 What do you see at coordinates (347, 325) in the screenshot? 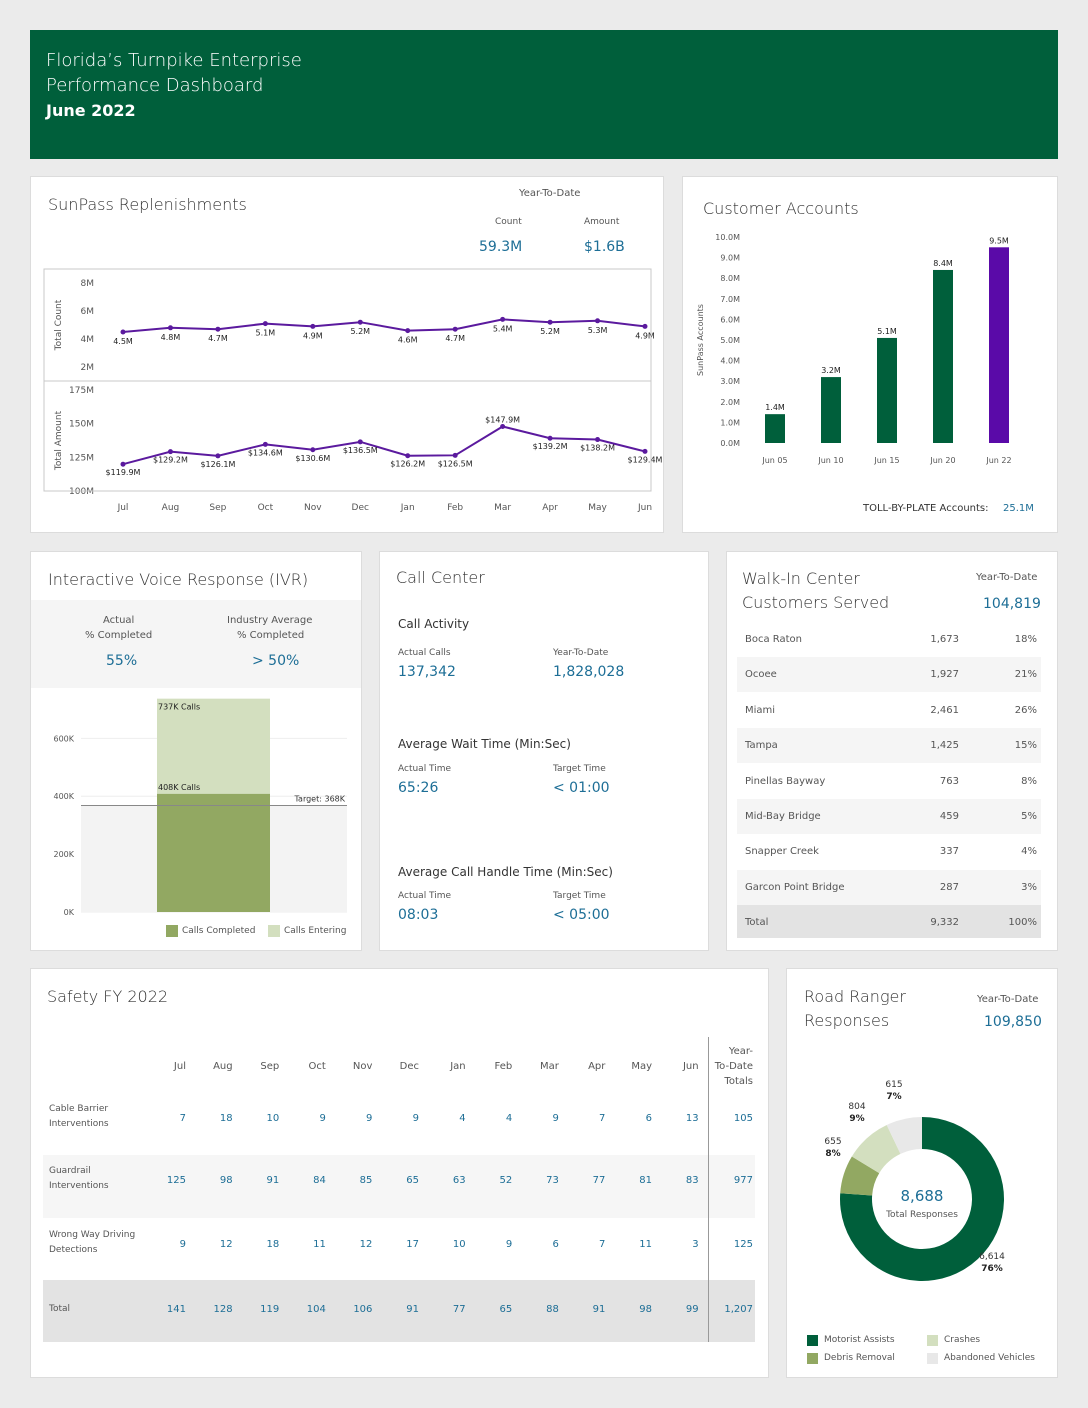
I see `count-frame` at bounding box center [347, 325].